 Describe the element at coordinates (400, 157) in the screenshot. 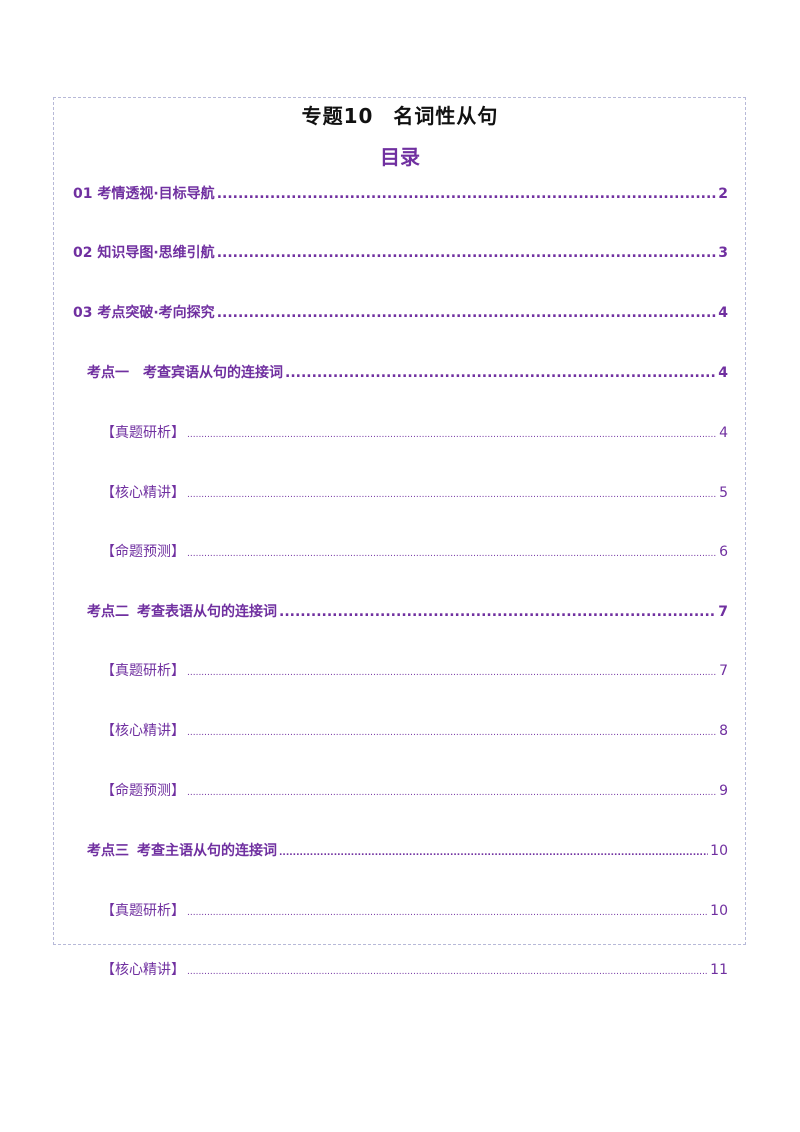

I see `toc-heading: 目录` at that location.